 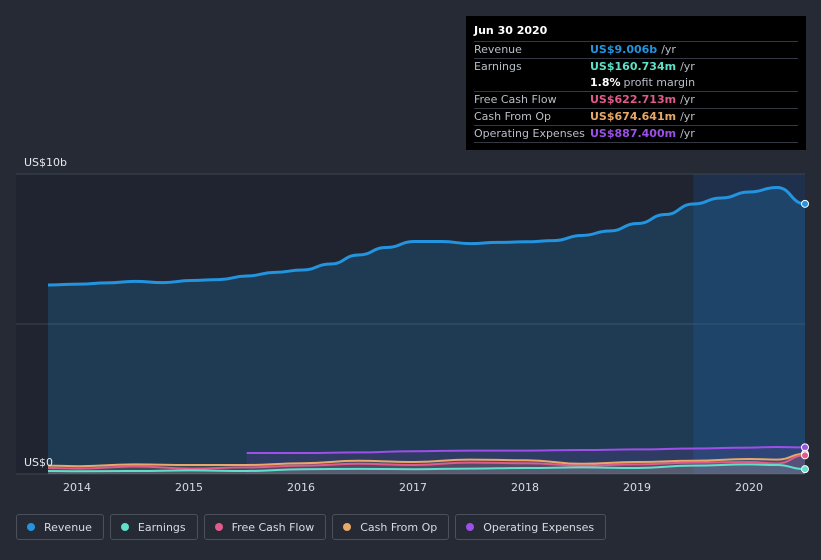 What do you see at coordinates (46, 162) in the screenshot?
I see `y-tick-label: US$10b` at bounding box center [46, 162].